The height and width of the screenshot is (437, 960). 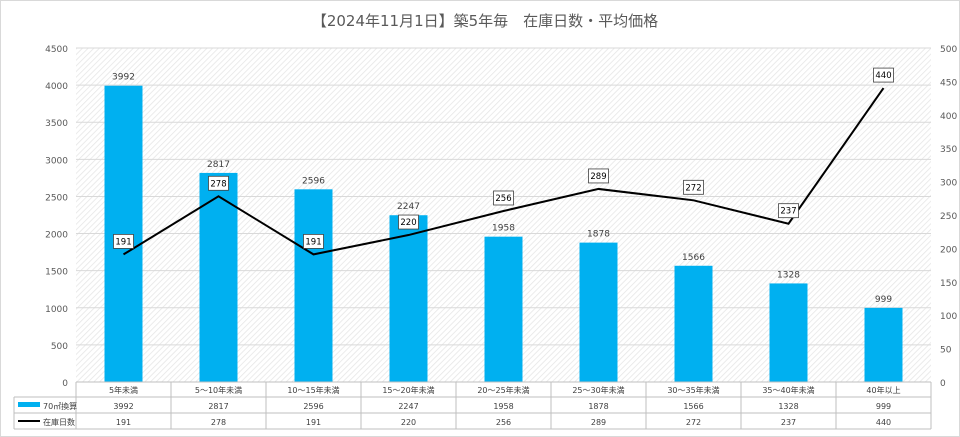 What do you see at coordinates (948, 184) in the screenshot?
I see `right-tick-label: 300` at bounding box center [948, 184].